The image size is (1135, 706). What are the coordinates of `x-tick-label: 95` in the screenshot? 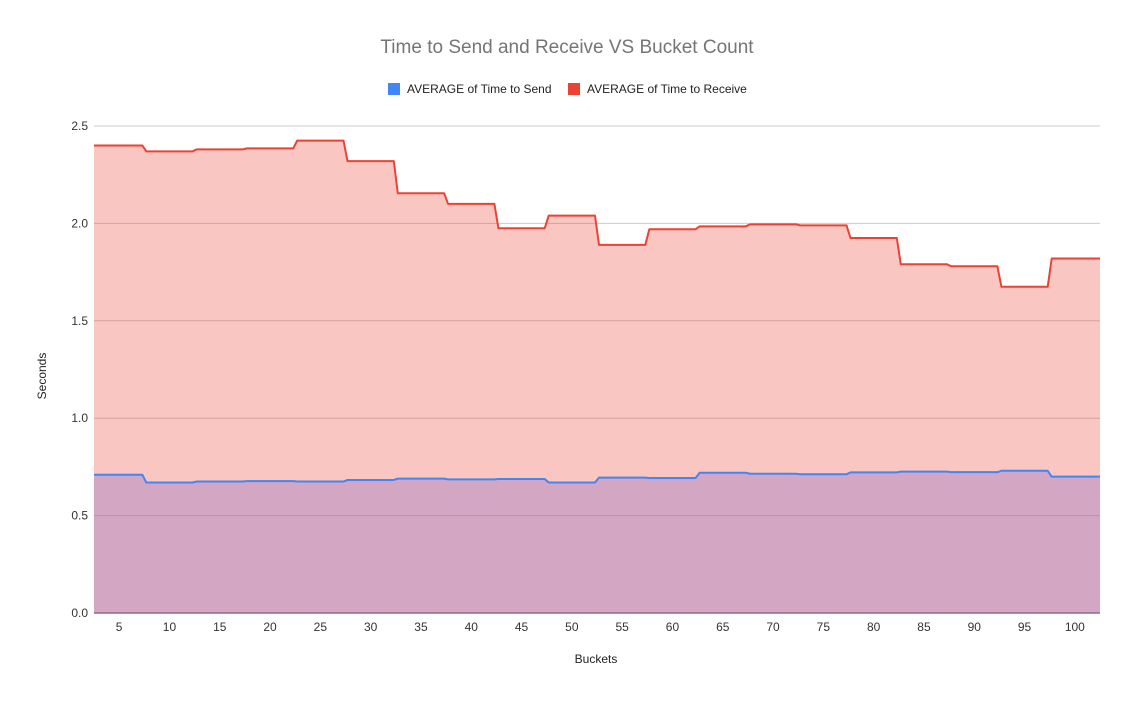 It's located at (1025, 627).